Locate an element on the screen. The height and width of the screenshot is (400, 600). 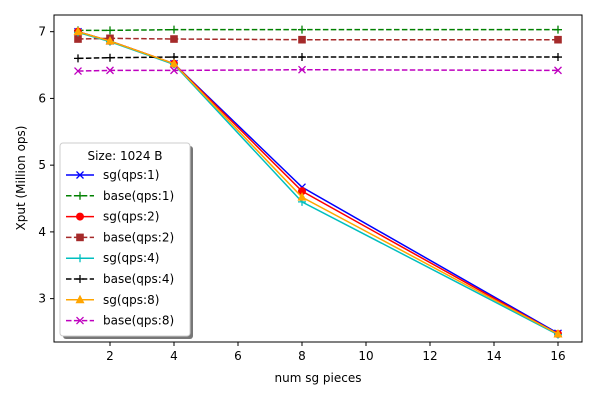
legend-label: sg(qps:8) is located at coordinates (131, 300).